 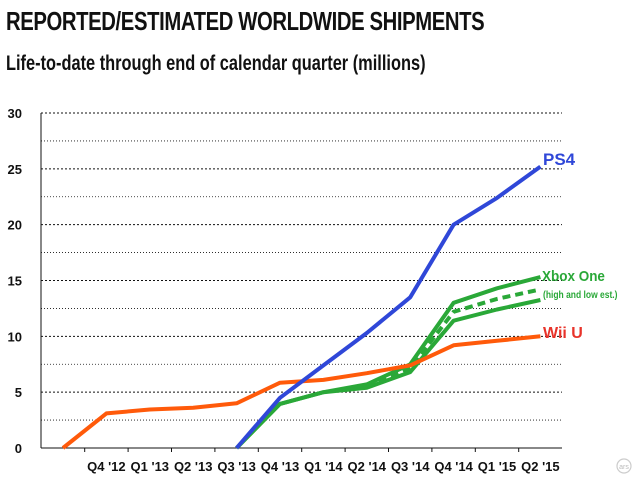 I want to click on svg-text: ars, so click(x=624, y=467).